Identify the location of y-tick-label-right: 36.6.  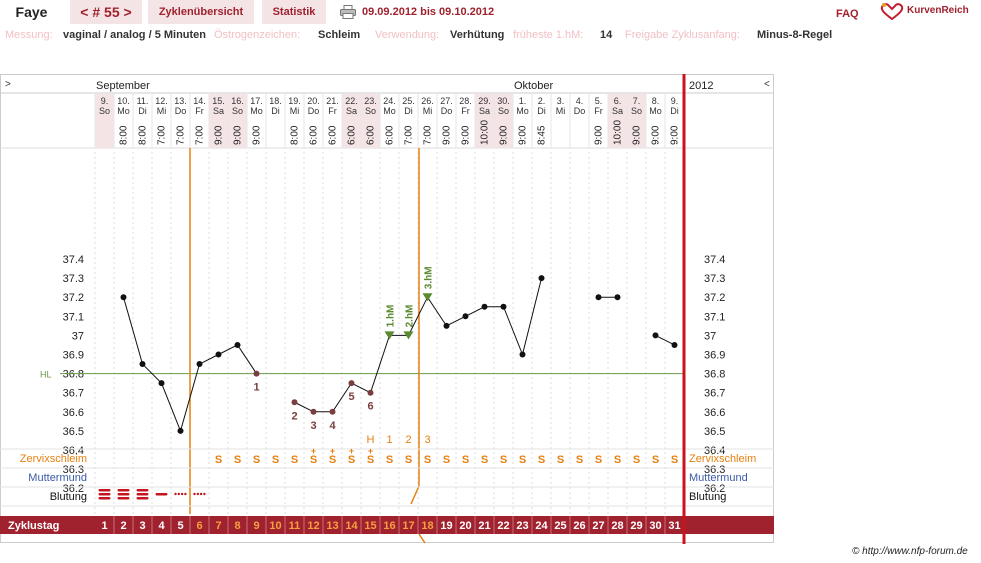
(714, 413).